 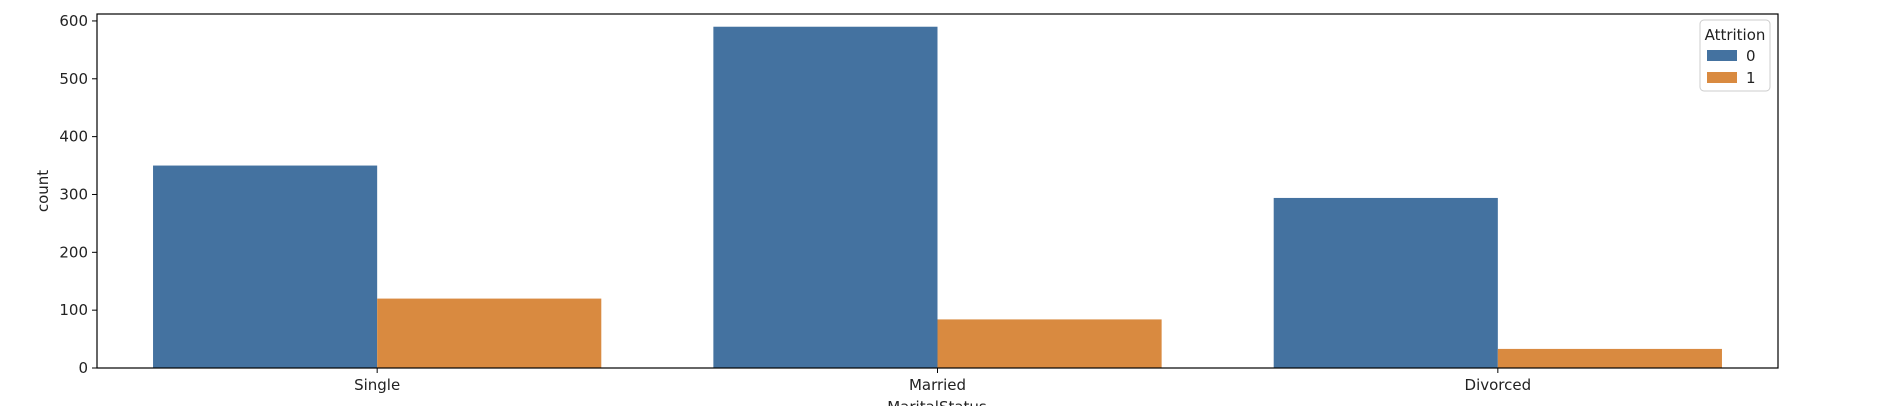 What do you see at coordinates (83, 368) in the screenshot?
I see `y-tick-label: 0` at bounding box center [83, 368].